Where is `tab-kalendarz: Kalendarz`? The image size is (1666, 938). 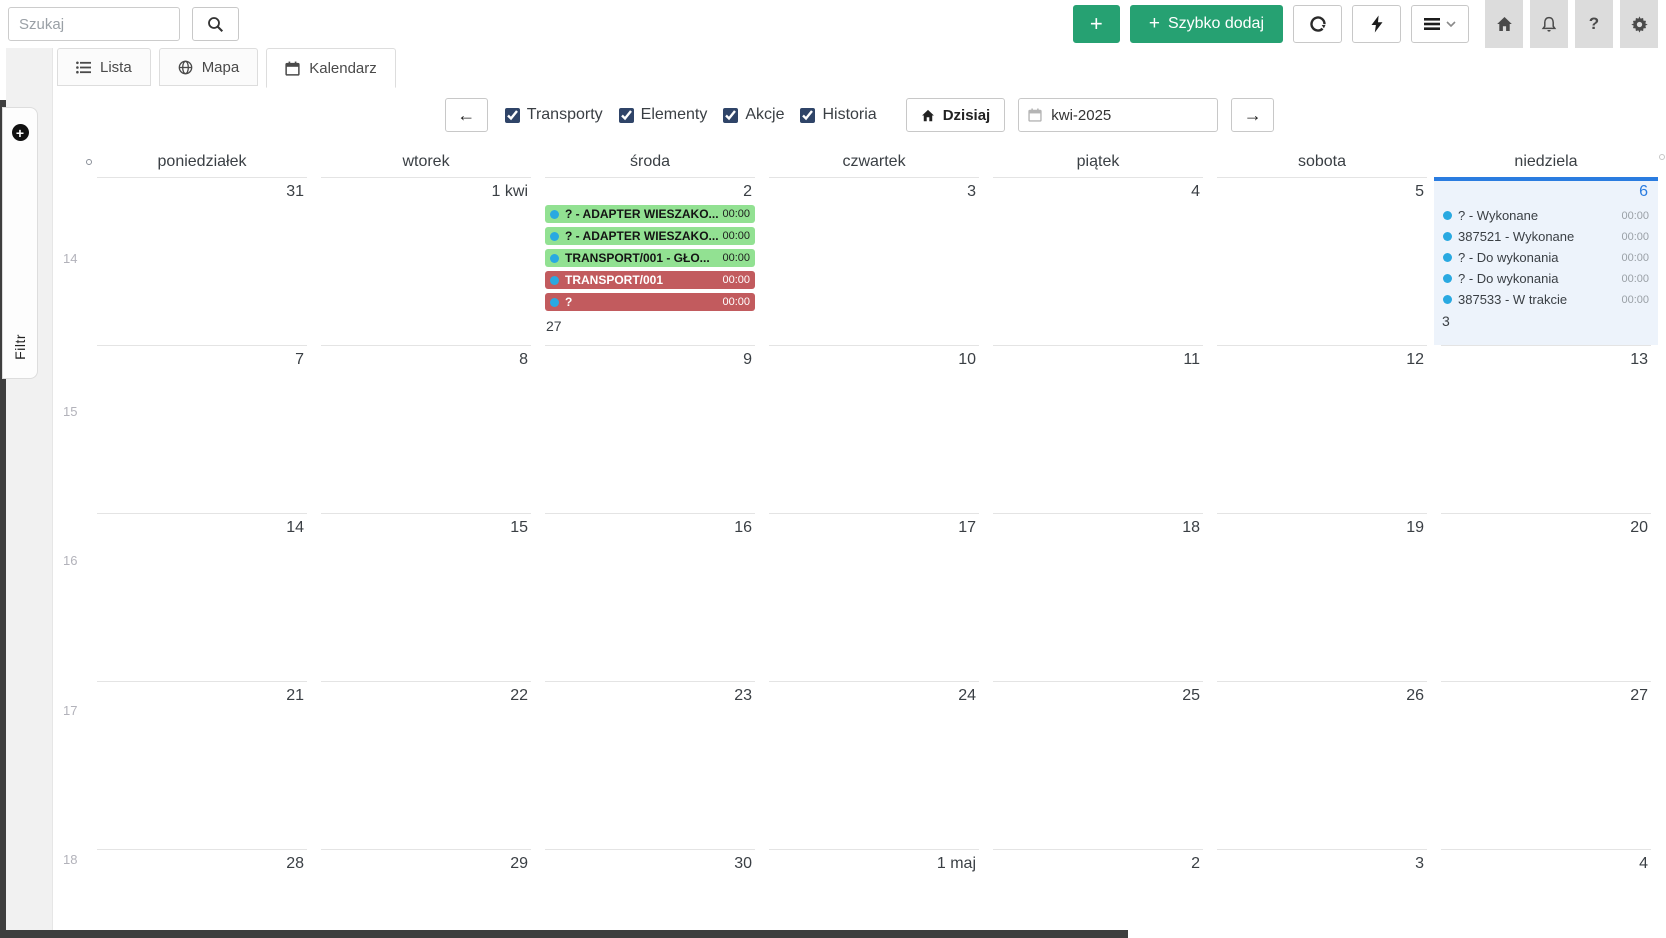 tab-kalendarz: Kalendarz is located at coordinates (331, 68).